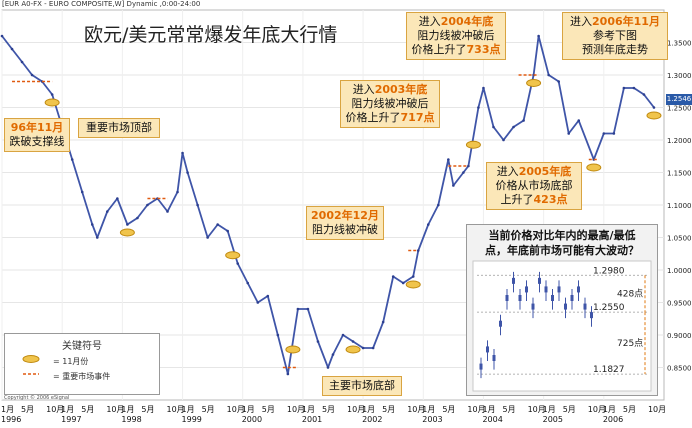  I want to click on x-tick-year-label: 2001, so click(312, 419).